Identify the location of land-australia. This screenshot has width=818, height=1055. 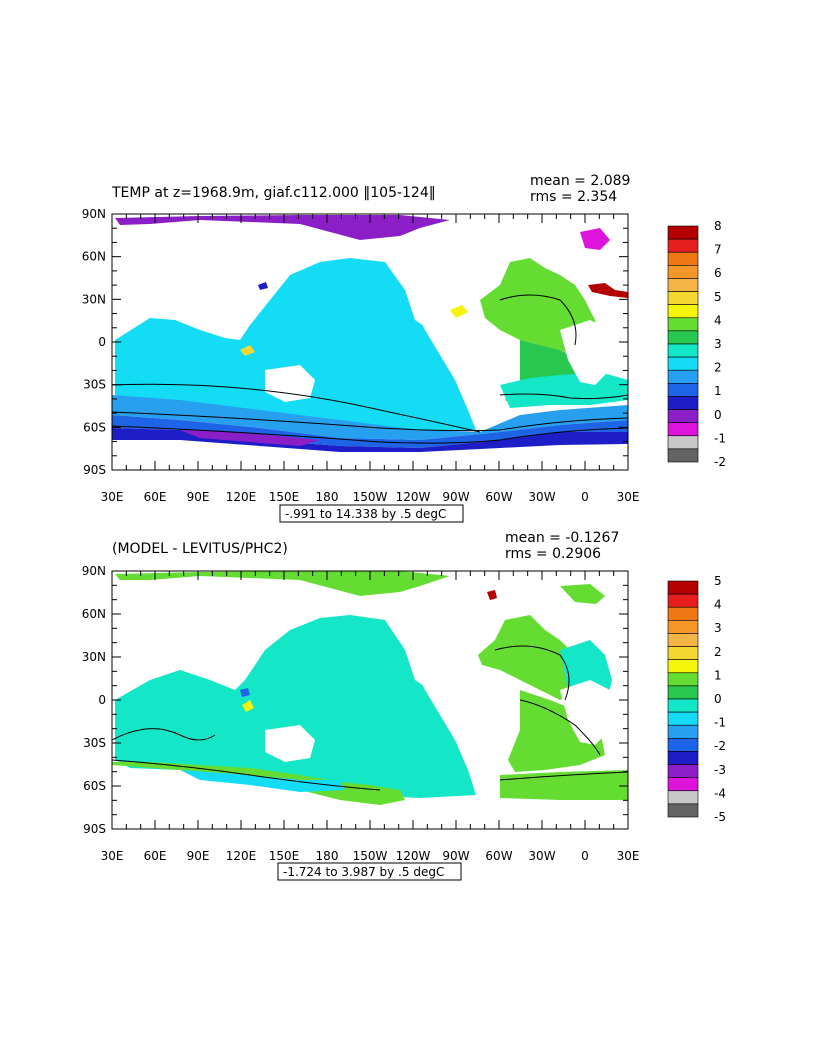
(290, 743).